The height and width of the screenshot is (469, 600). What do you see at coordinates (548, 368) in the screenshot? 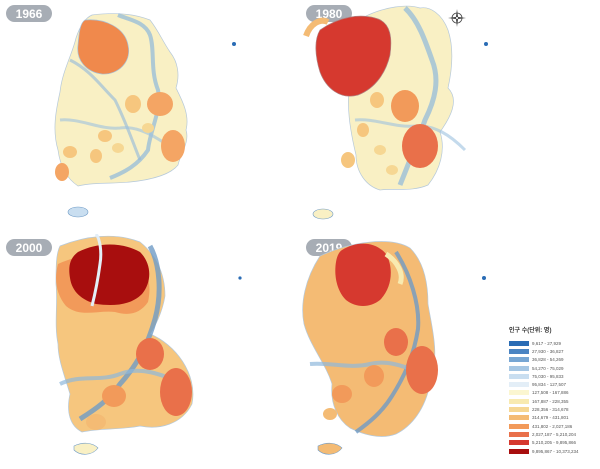
I see `legend-label: 54,270 - 75,029` at bounding box center [548, 368].